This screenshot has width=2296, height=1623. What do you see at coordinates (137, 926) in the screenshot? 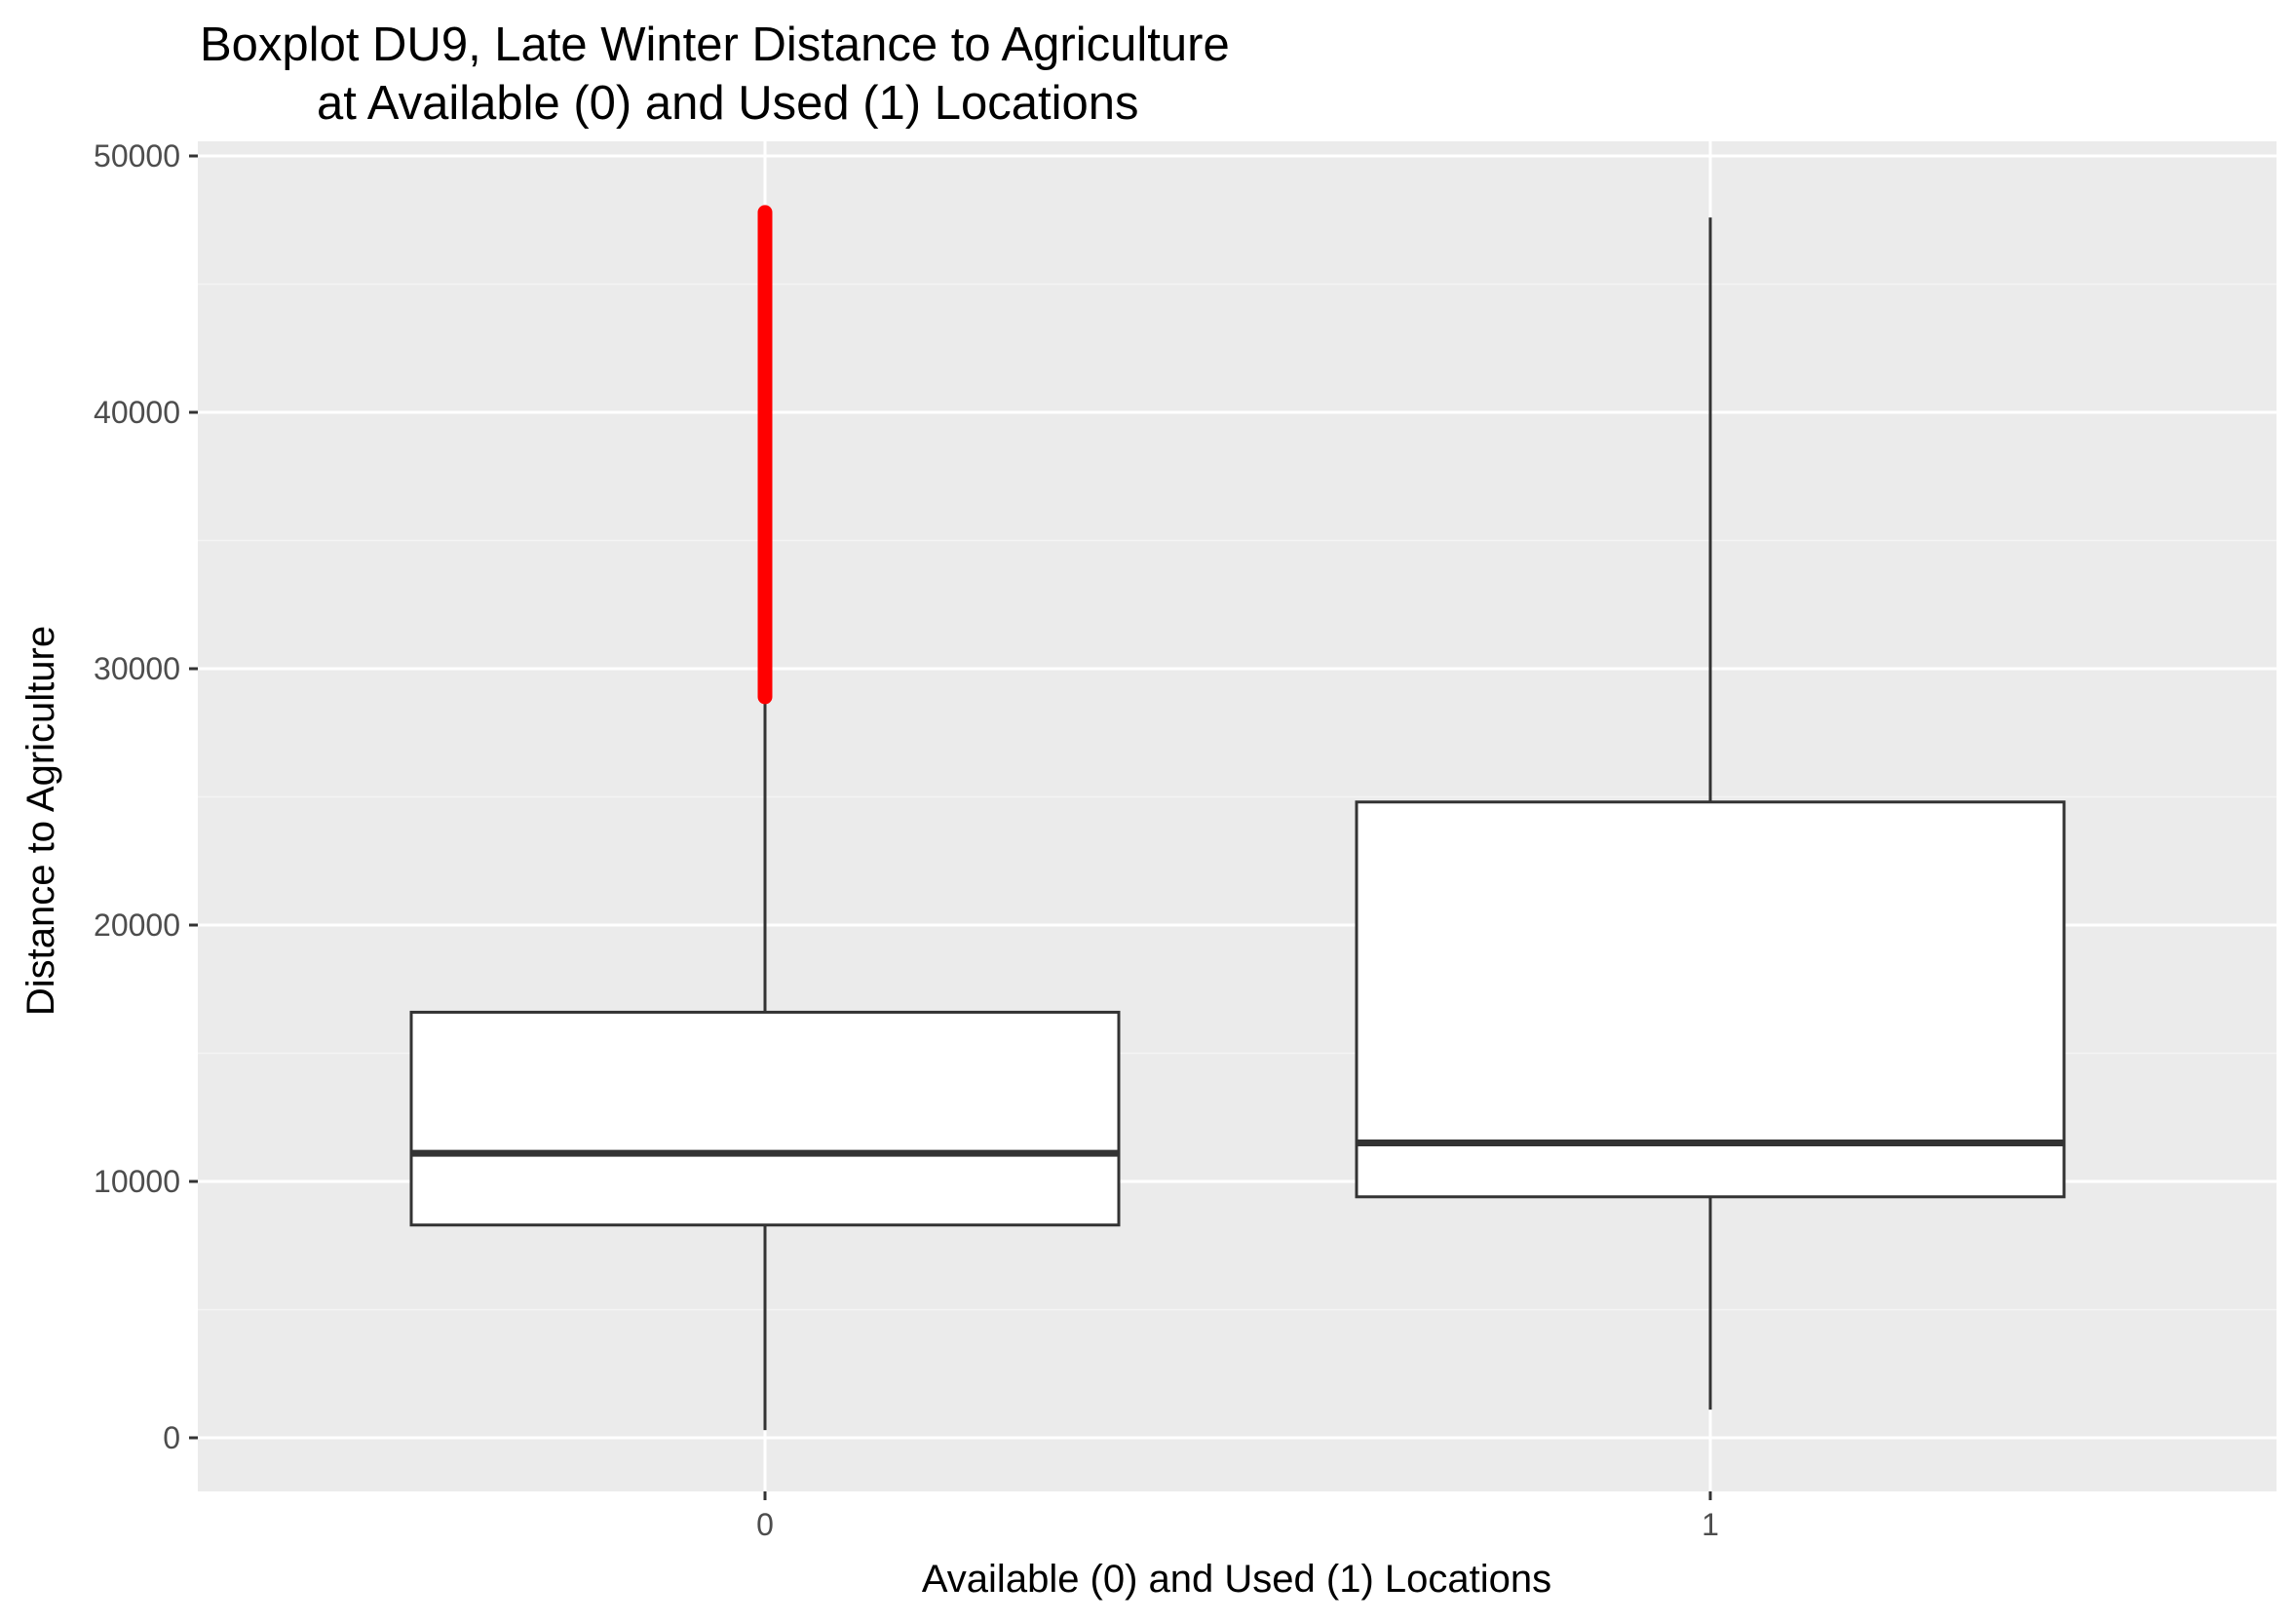
I see `y-tick-label: 20000` at bounding box center [137, 926].